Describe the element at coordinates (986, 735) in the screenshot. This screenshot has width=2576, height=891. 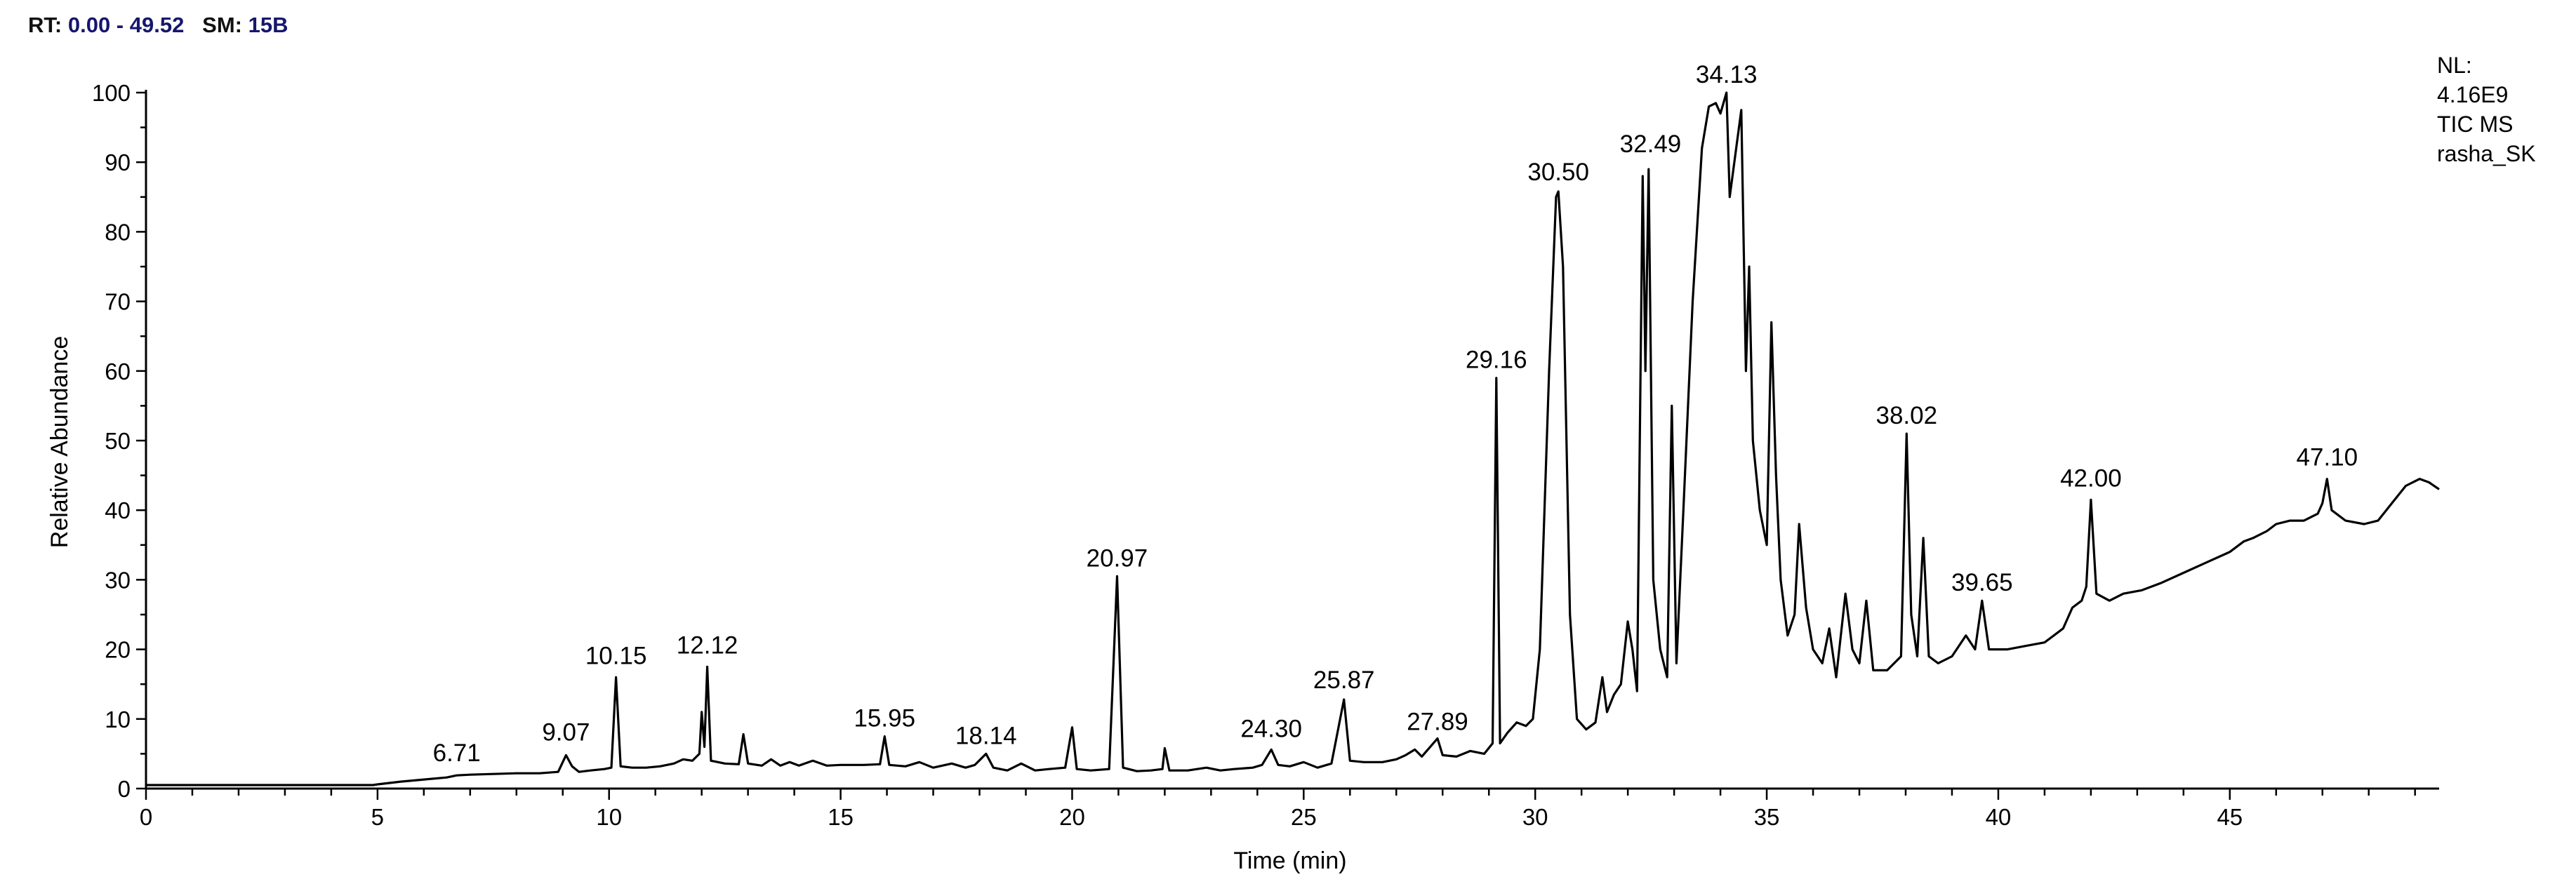
I see `peak-label: 18.14` at that location.